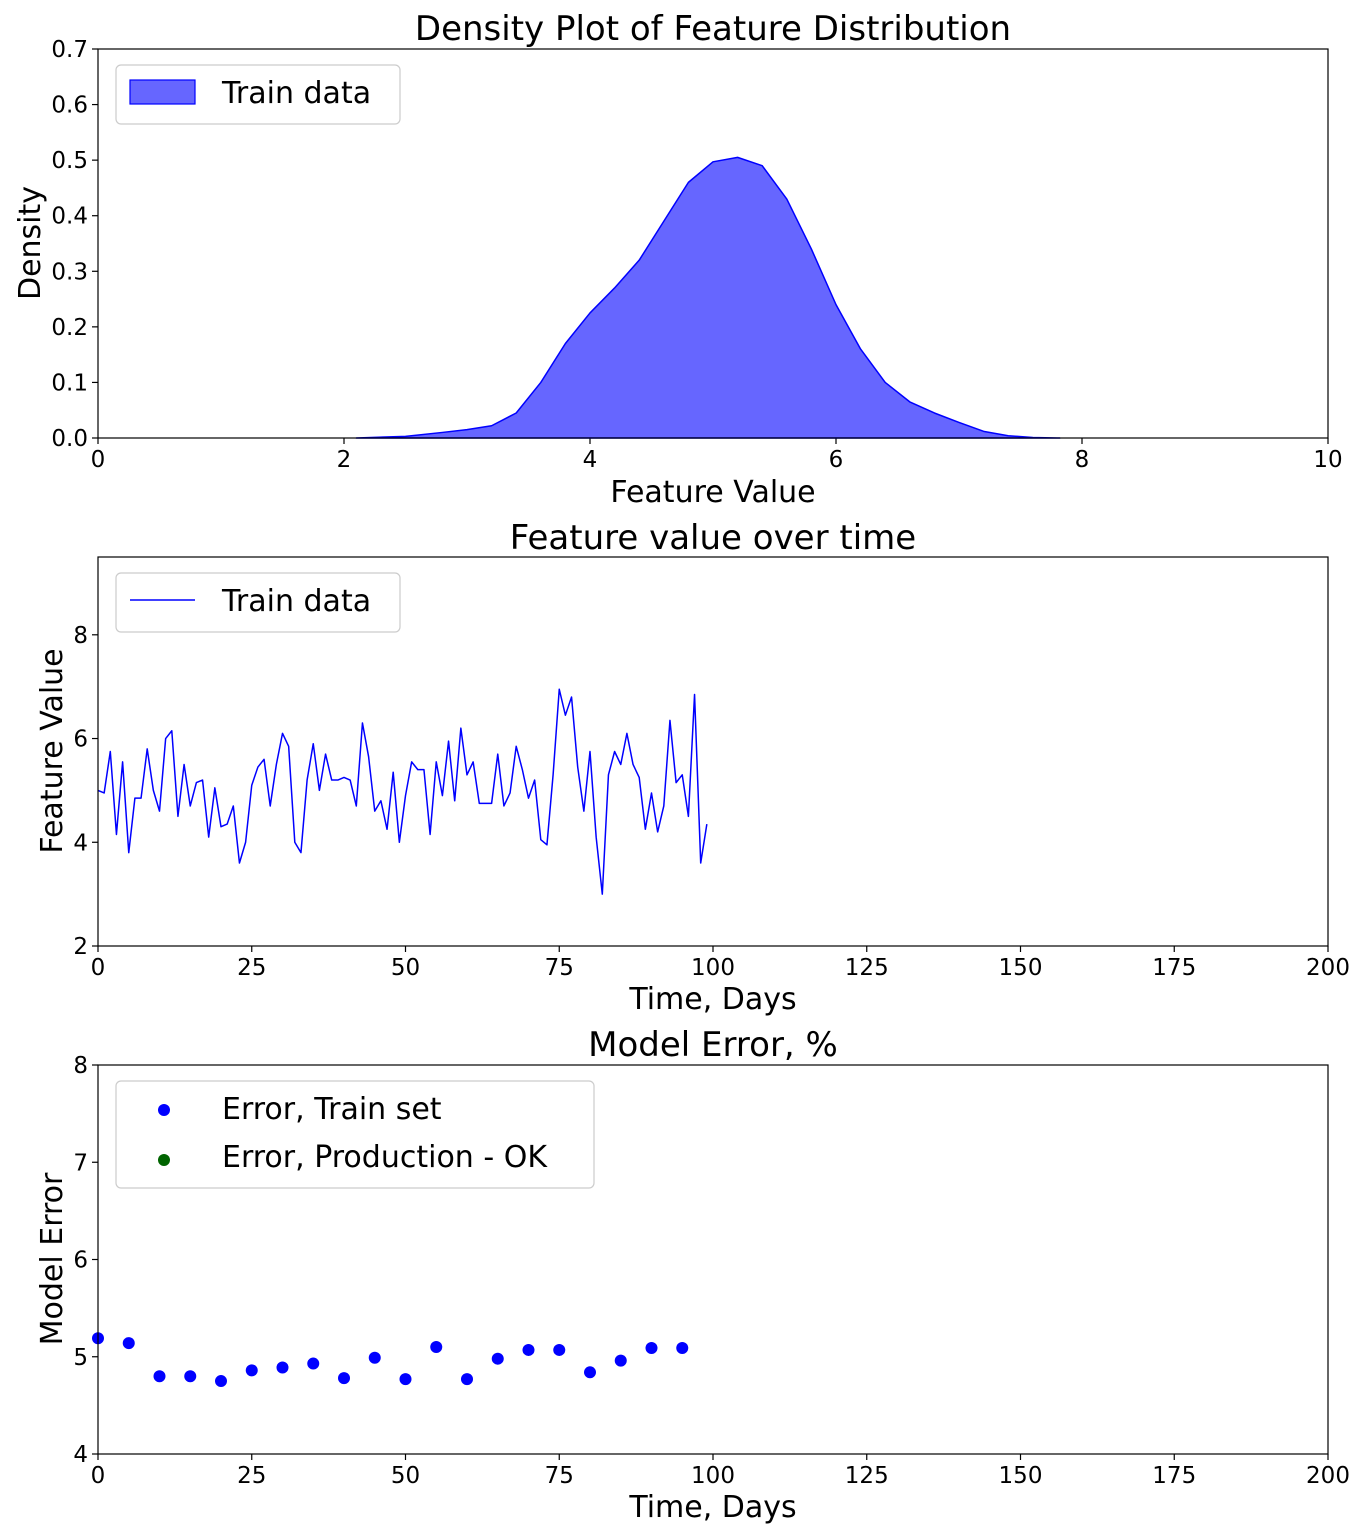 Image resolution: width=1365 pixels, height=1536 pixels. What do you see at coordinates (69, 383) in the screenshot?
I see `y-tick-label: 0.1` at bounding box center [69, 383].